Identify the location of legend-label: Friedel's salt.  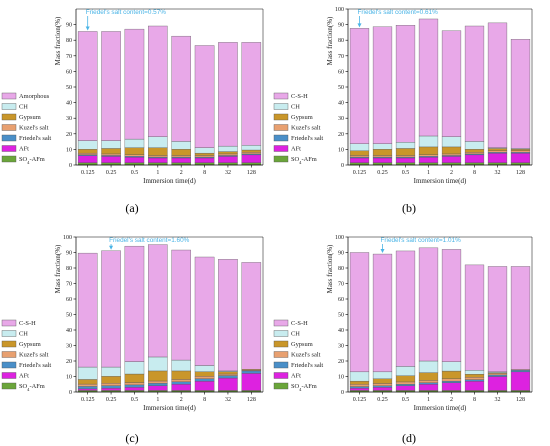
(35, 138).